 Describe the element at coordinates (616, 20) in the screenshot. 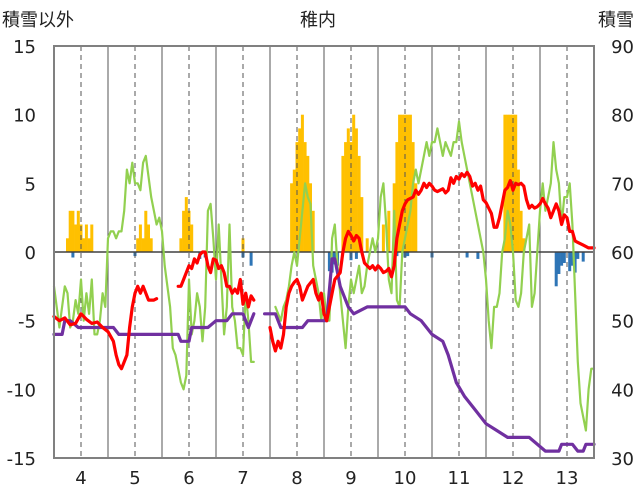

I see `right-axis-label: 積雪` at that location.